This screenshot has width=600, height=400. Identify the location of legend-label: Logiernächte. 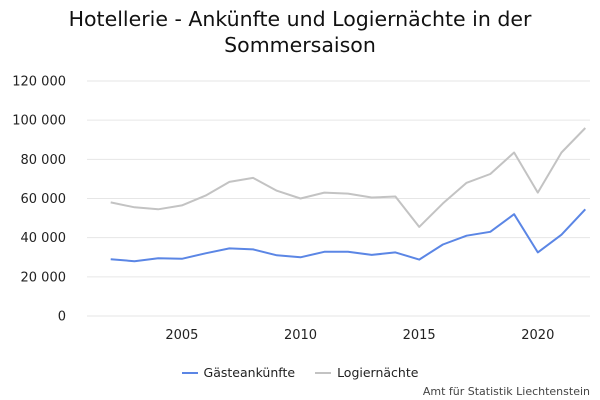
(378, 372).